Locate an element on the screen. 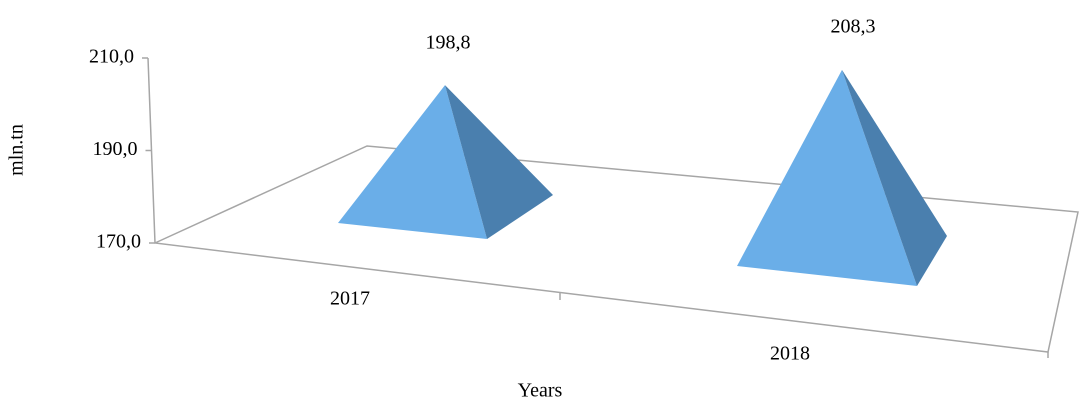 The width and height of the screenshot is (1081, 403). y-axis-label: mln.tn is located at coordinates (17, 150).